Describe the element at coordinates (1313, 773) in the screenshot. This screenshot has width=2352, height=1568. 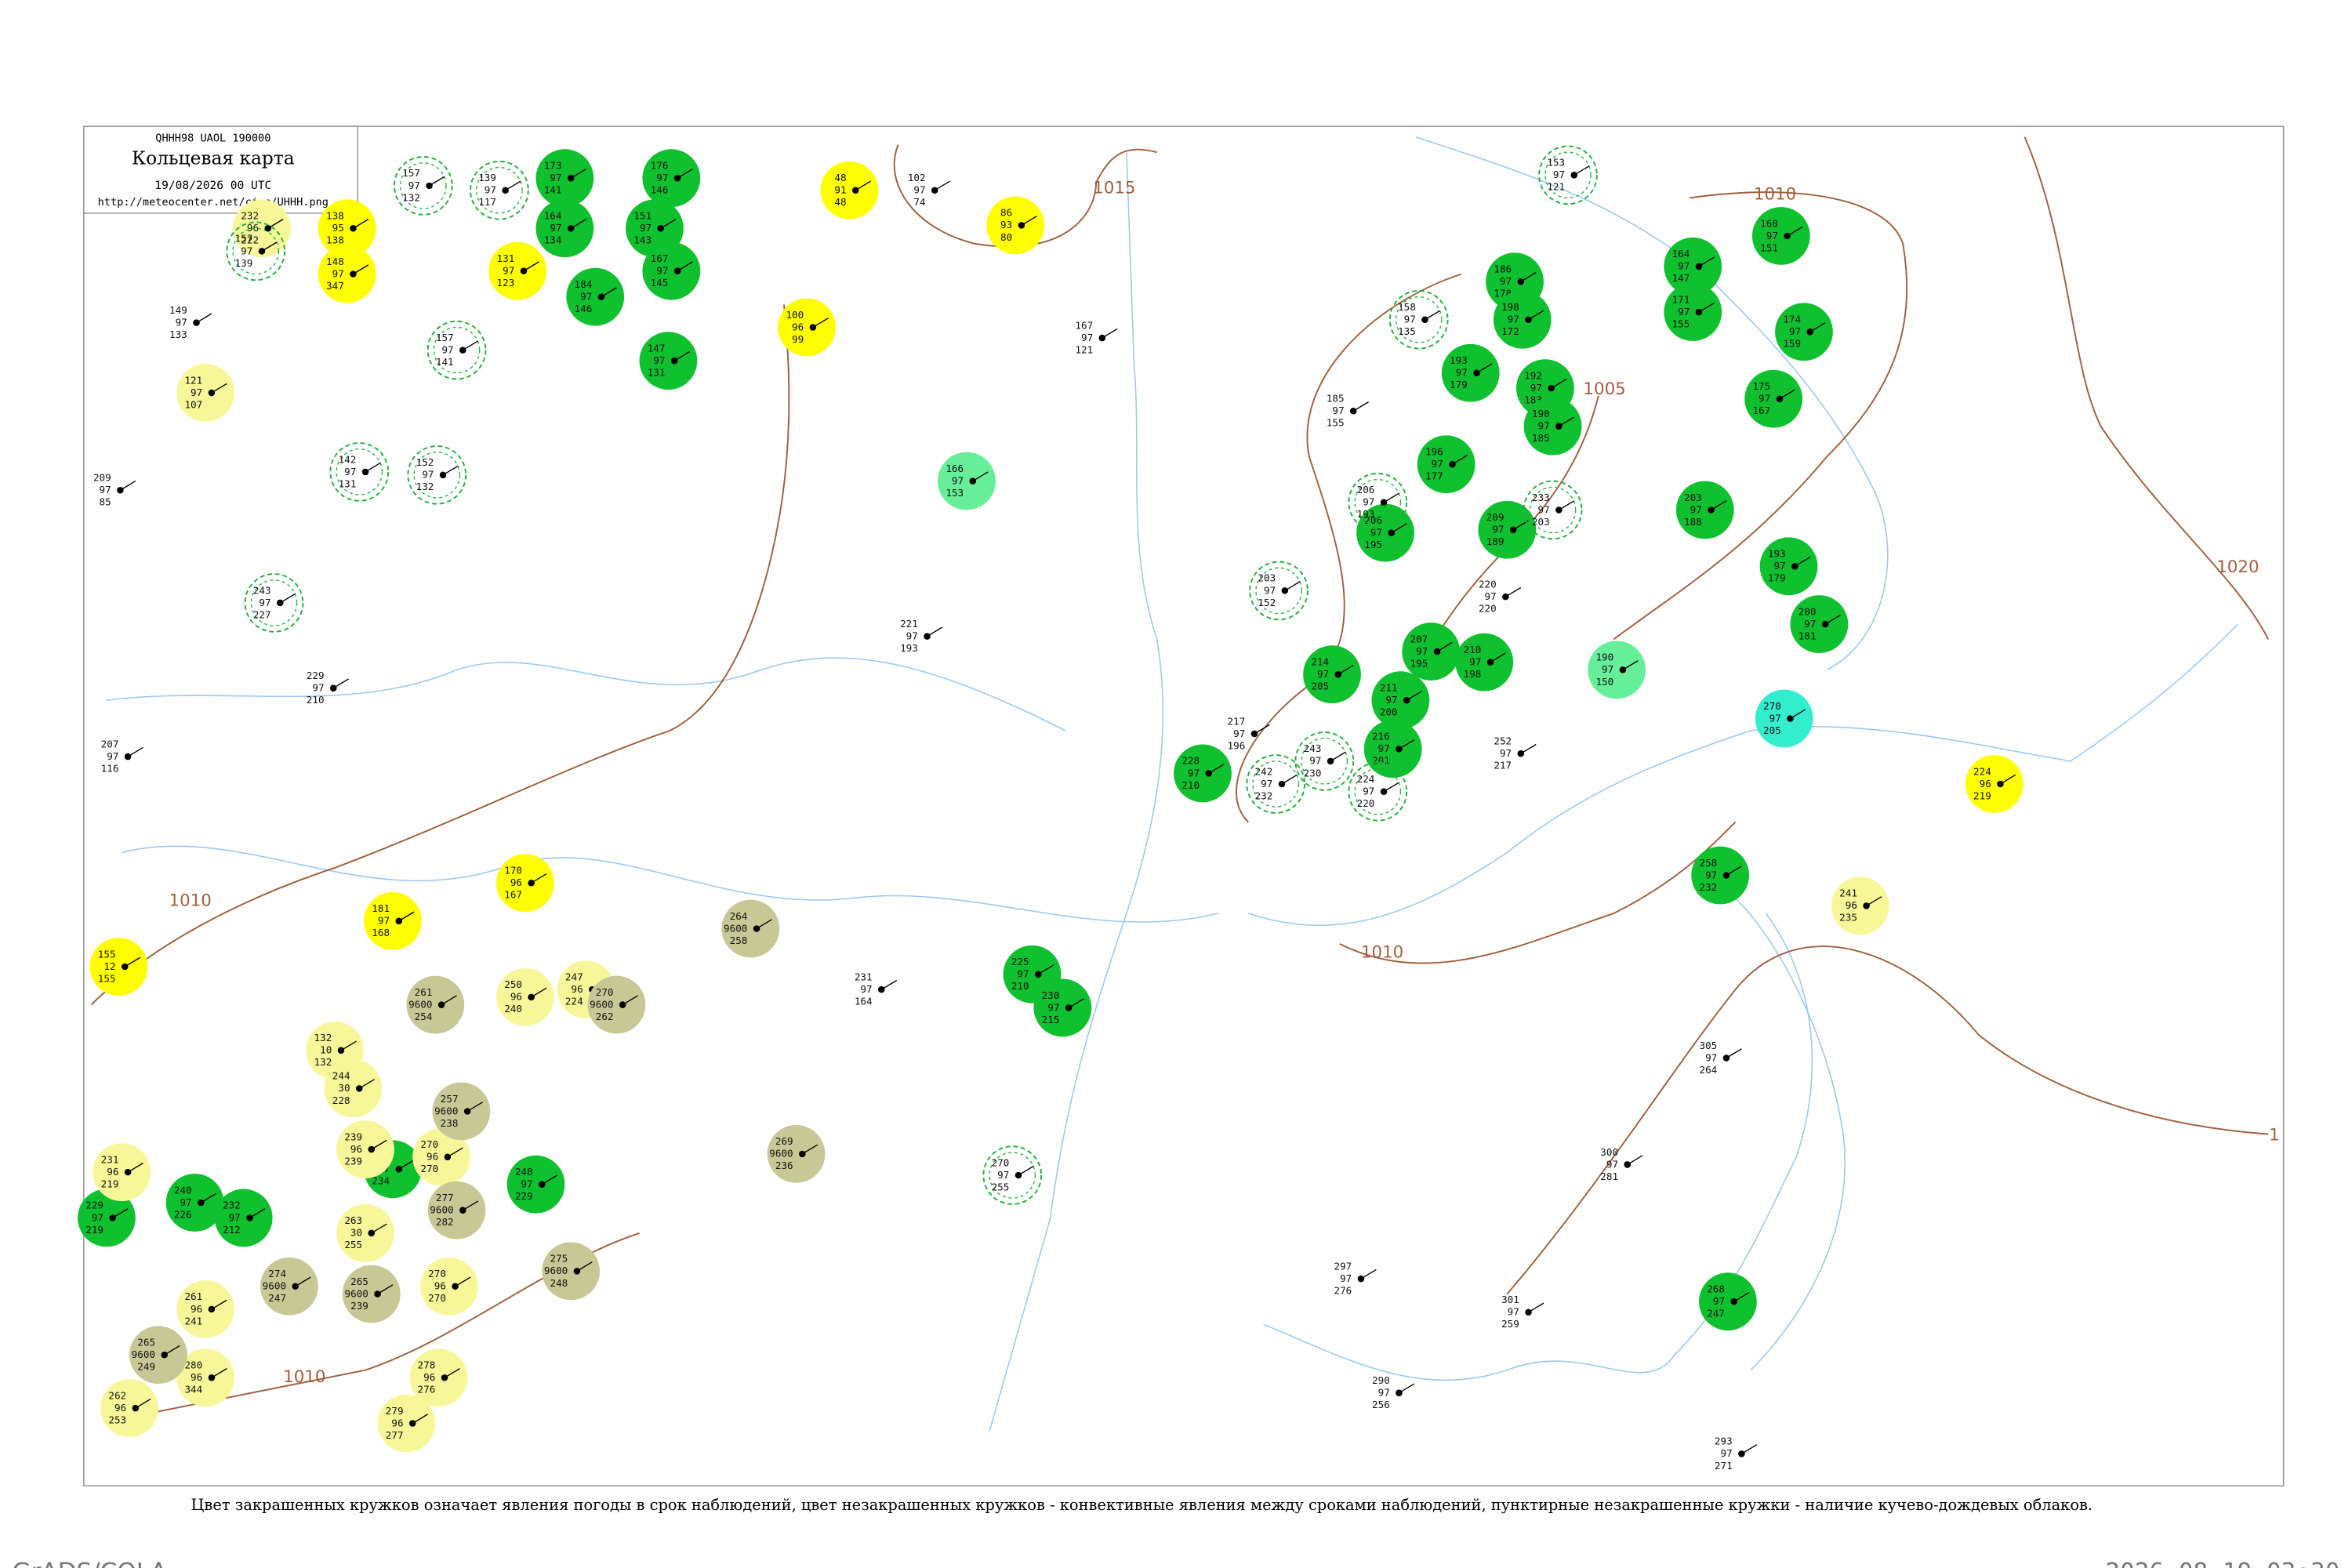
I see `station-value: 230` at that location.